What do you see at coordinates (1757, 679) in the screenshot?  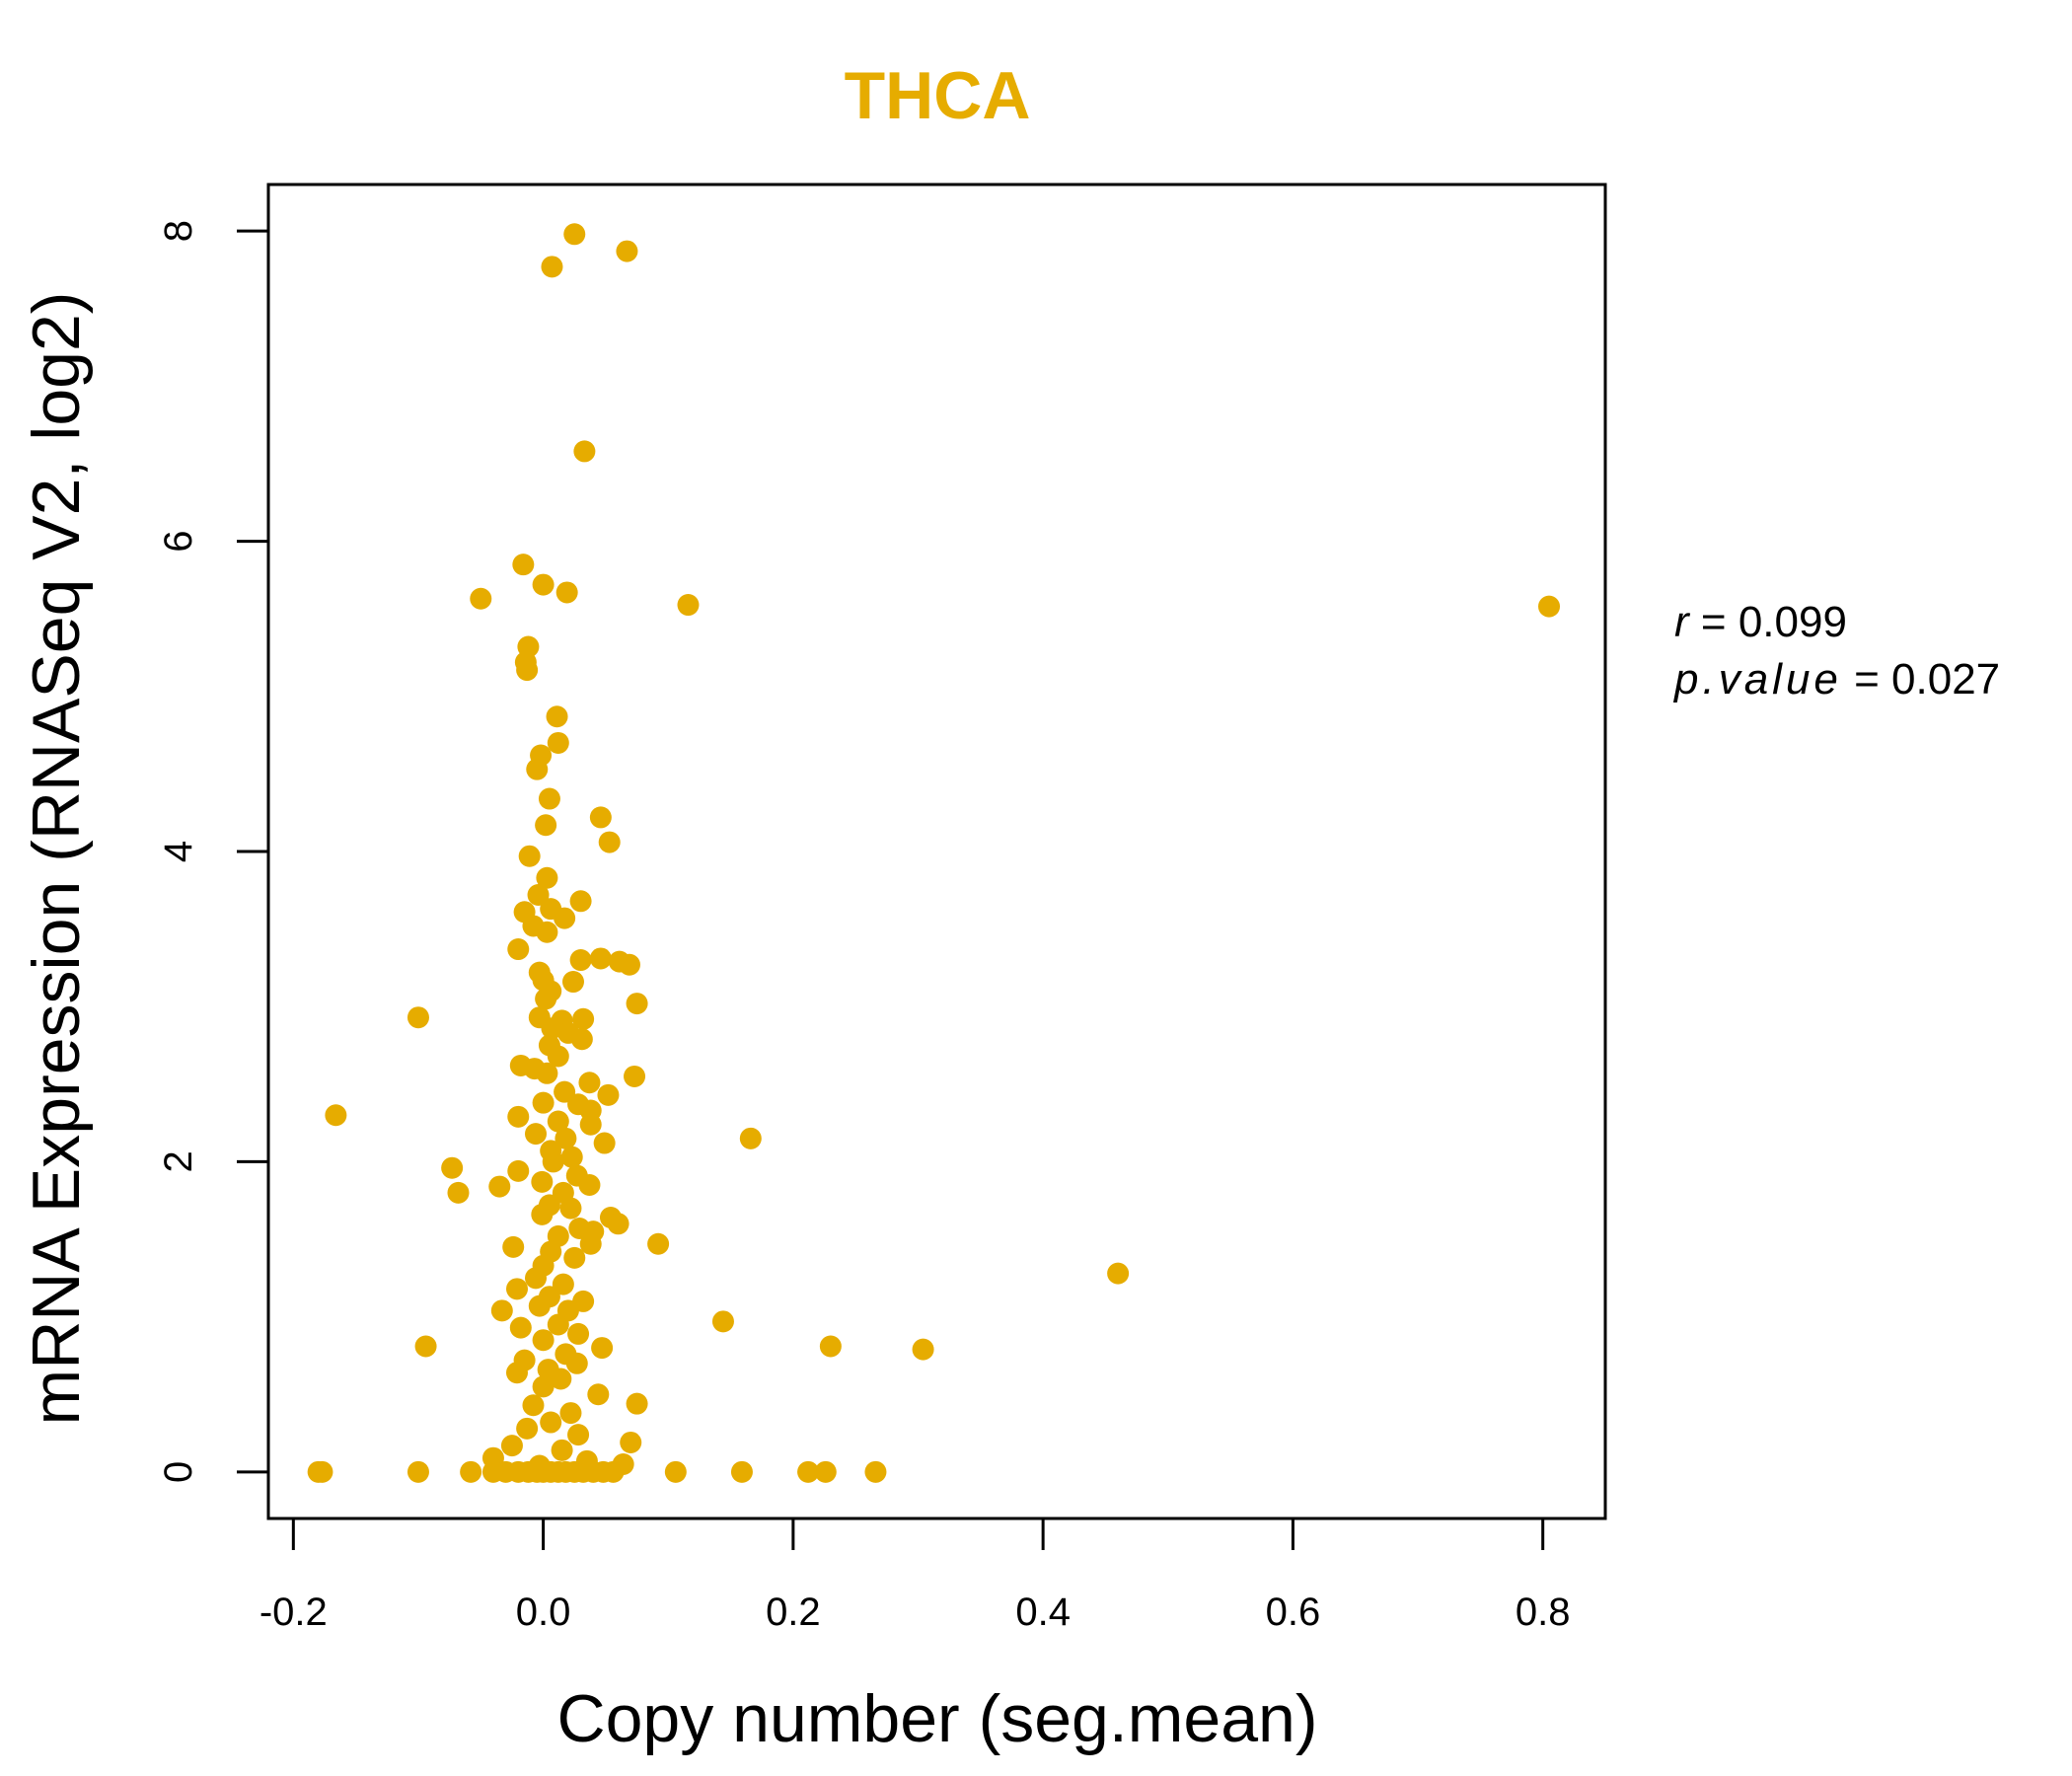 I see `p-label: p.value` at bounding box center [1757, 679].